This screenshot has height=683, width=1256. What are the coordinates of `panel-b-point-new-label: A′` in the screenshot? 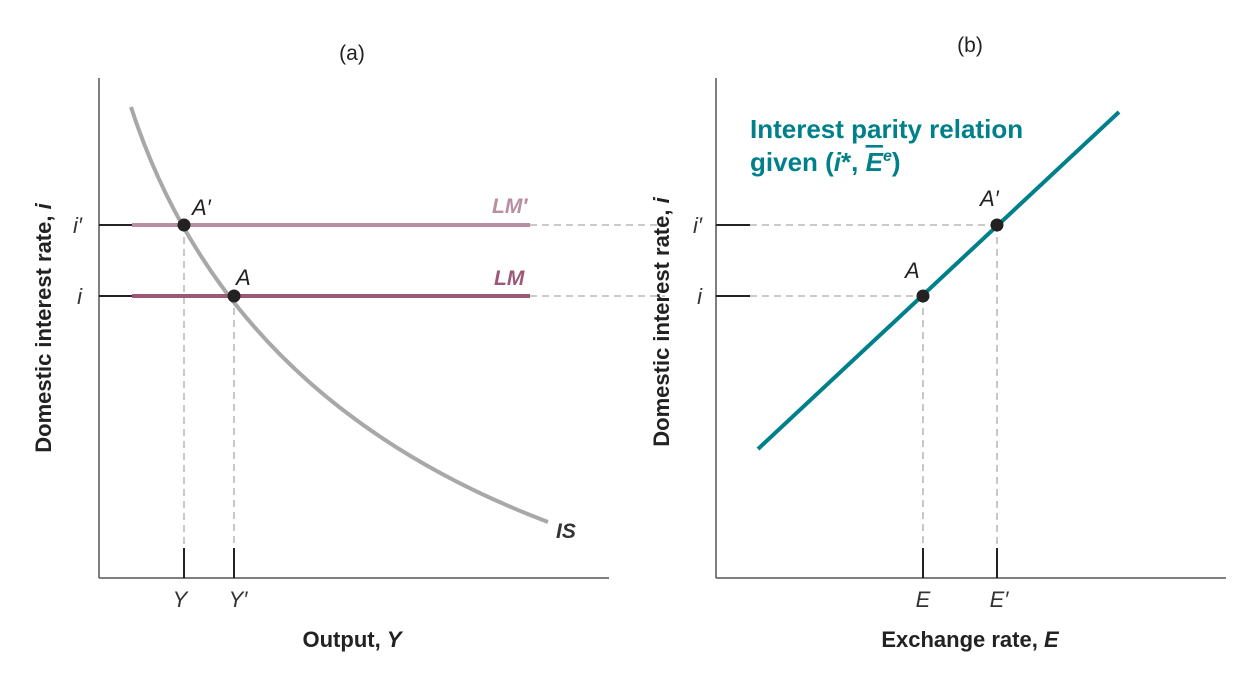 It's located at (989, 198).